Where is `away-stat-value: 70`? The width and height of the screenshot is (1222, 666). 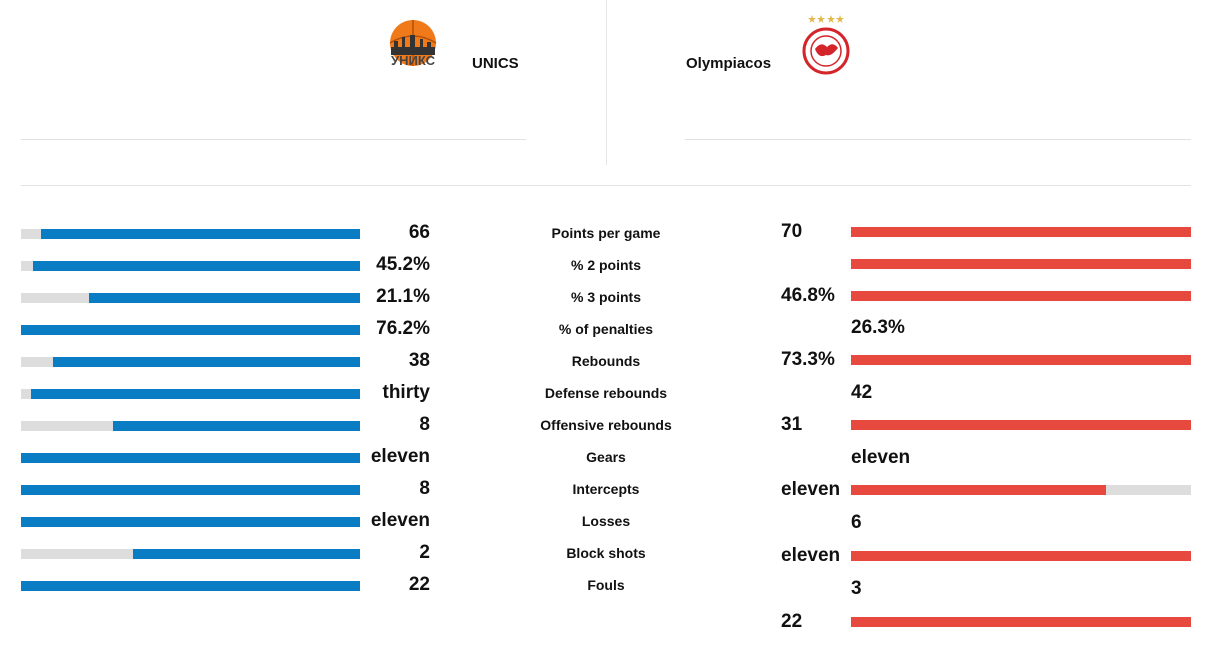
away-stat-value: 70 is located at coordinates (792, 231).